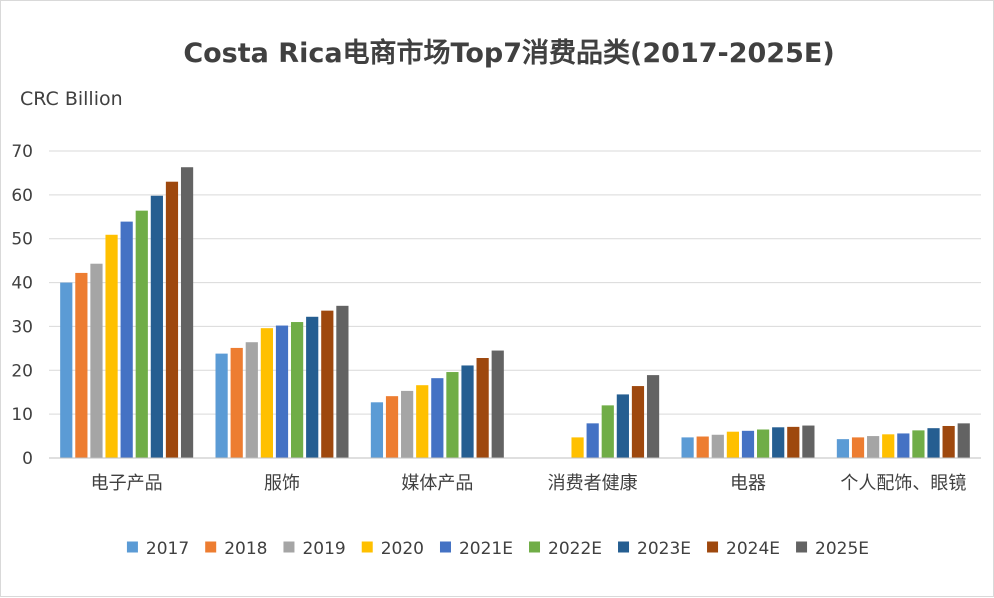 The image size is (994, 598). I want to click on legend-item: 2024E, so click(743, 549).